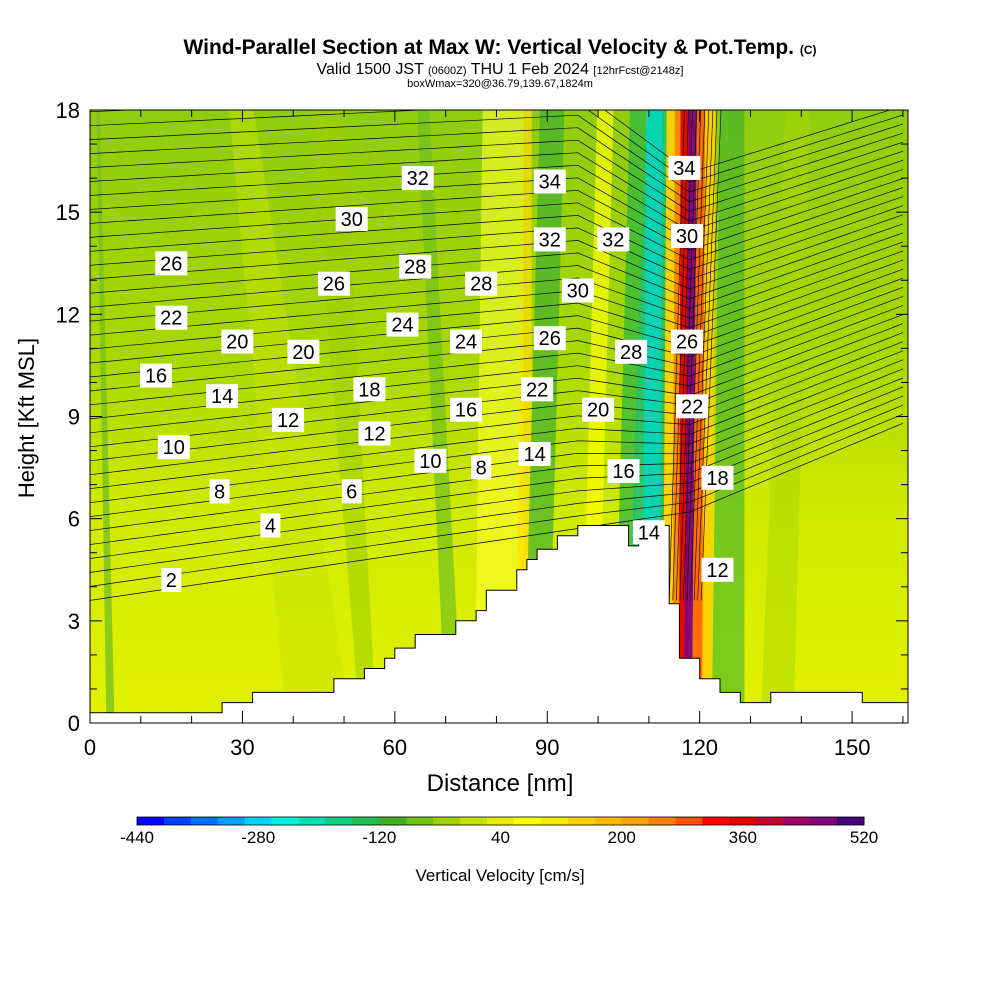 The height and width of the screenshot is (1000, 1000). I want to click on colorbar-tick-label: 200, so click(622, 837).